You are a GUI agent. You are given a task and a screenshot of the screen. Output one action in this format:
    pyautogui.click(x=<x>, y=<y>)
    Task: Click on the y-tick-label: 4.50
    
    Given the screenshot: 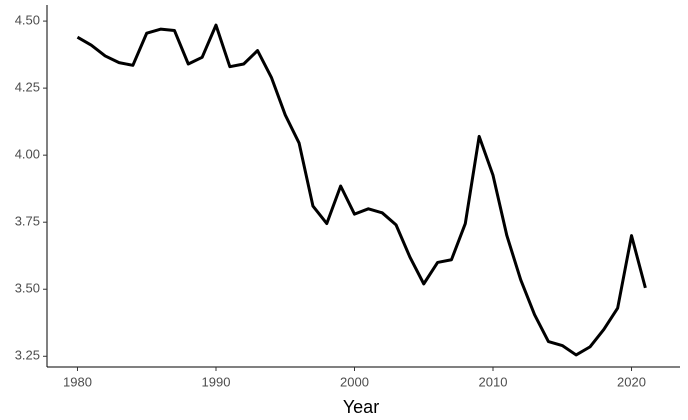 What is the action you would take?
    pyautogui.click(x=27, y=20)
    